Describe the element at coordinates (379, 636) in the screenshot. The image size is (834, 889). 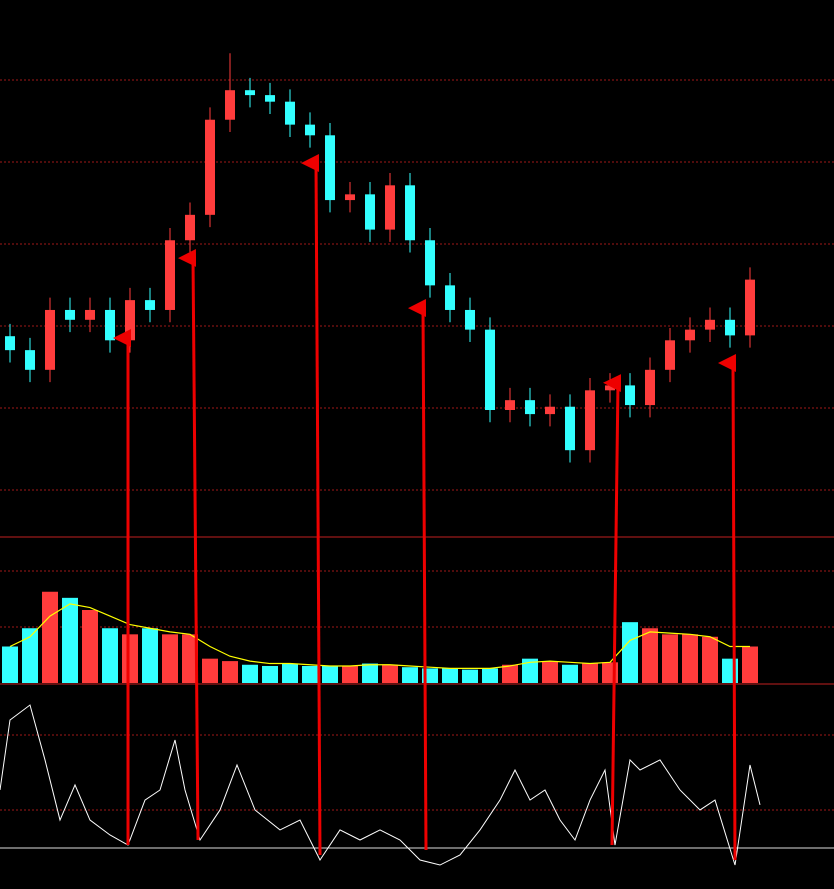
I see `moving-average-line` at that location.